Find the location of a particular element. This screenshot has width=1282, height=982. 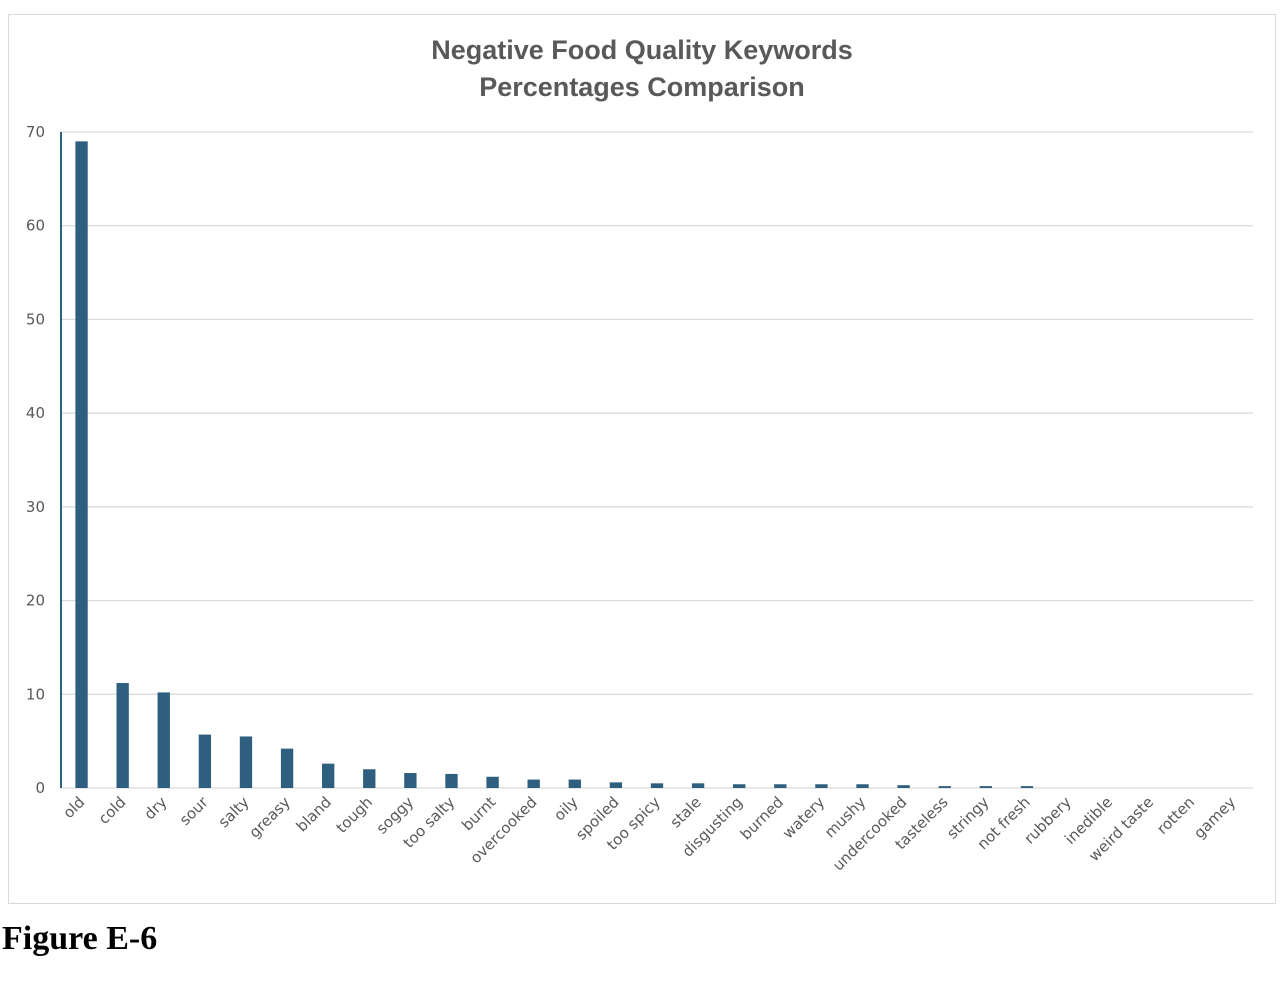

bar-mushy is located at coordinates (862, 786).